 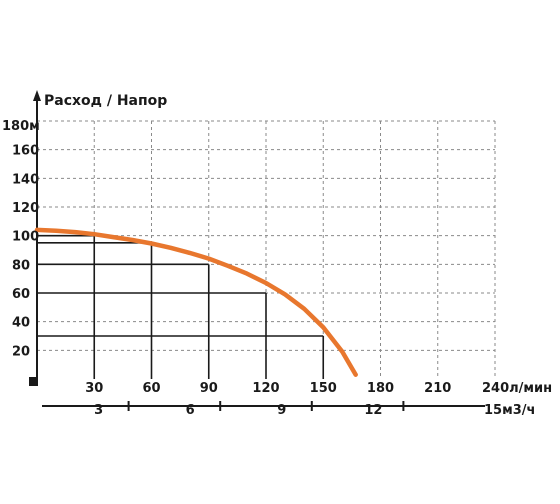 I want to click on origin-marker, so click(x=33, y=381).